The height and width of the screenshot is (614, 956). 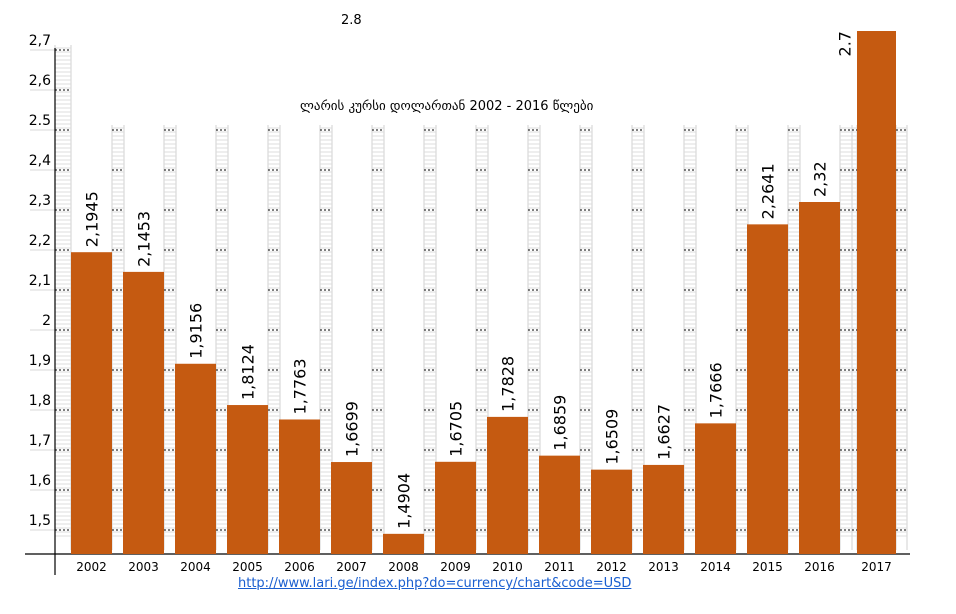 I want to click on y-tick-label: 1,9, so click(x=40, y=361).